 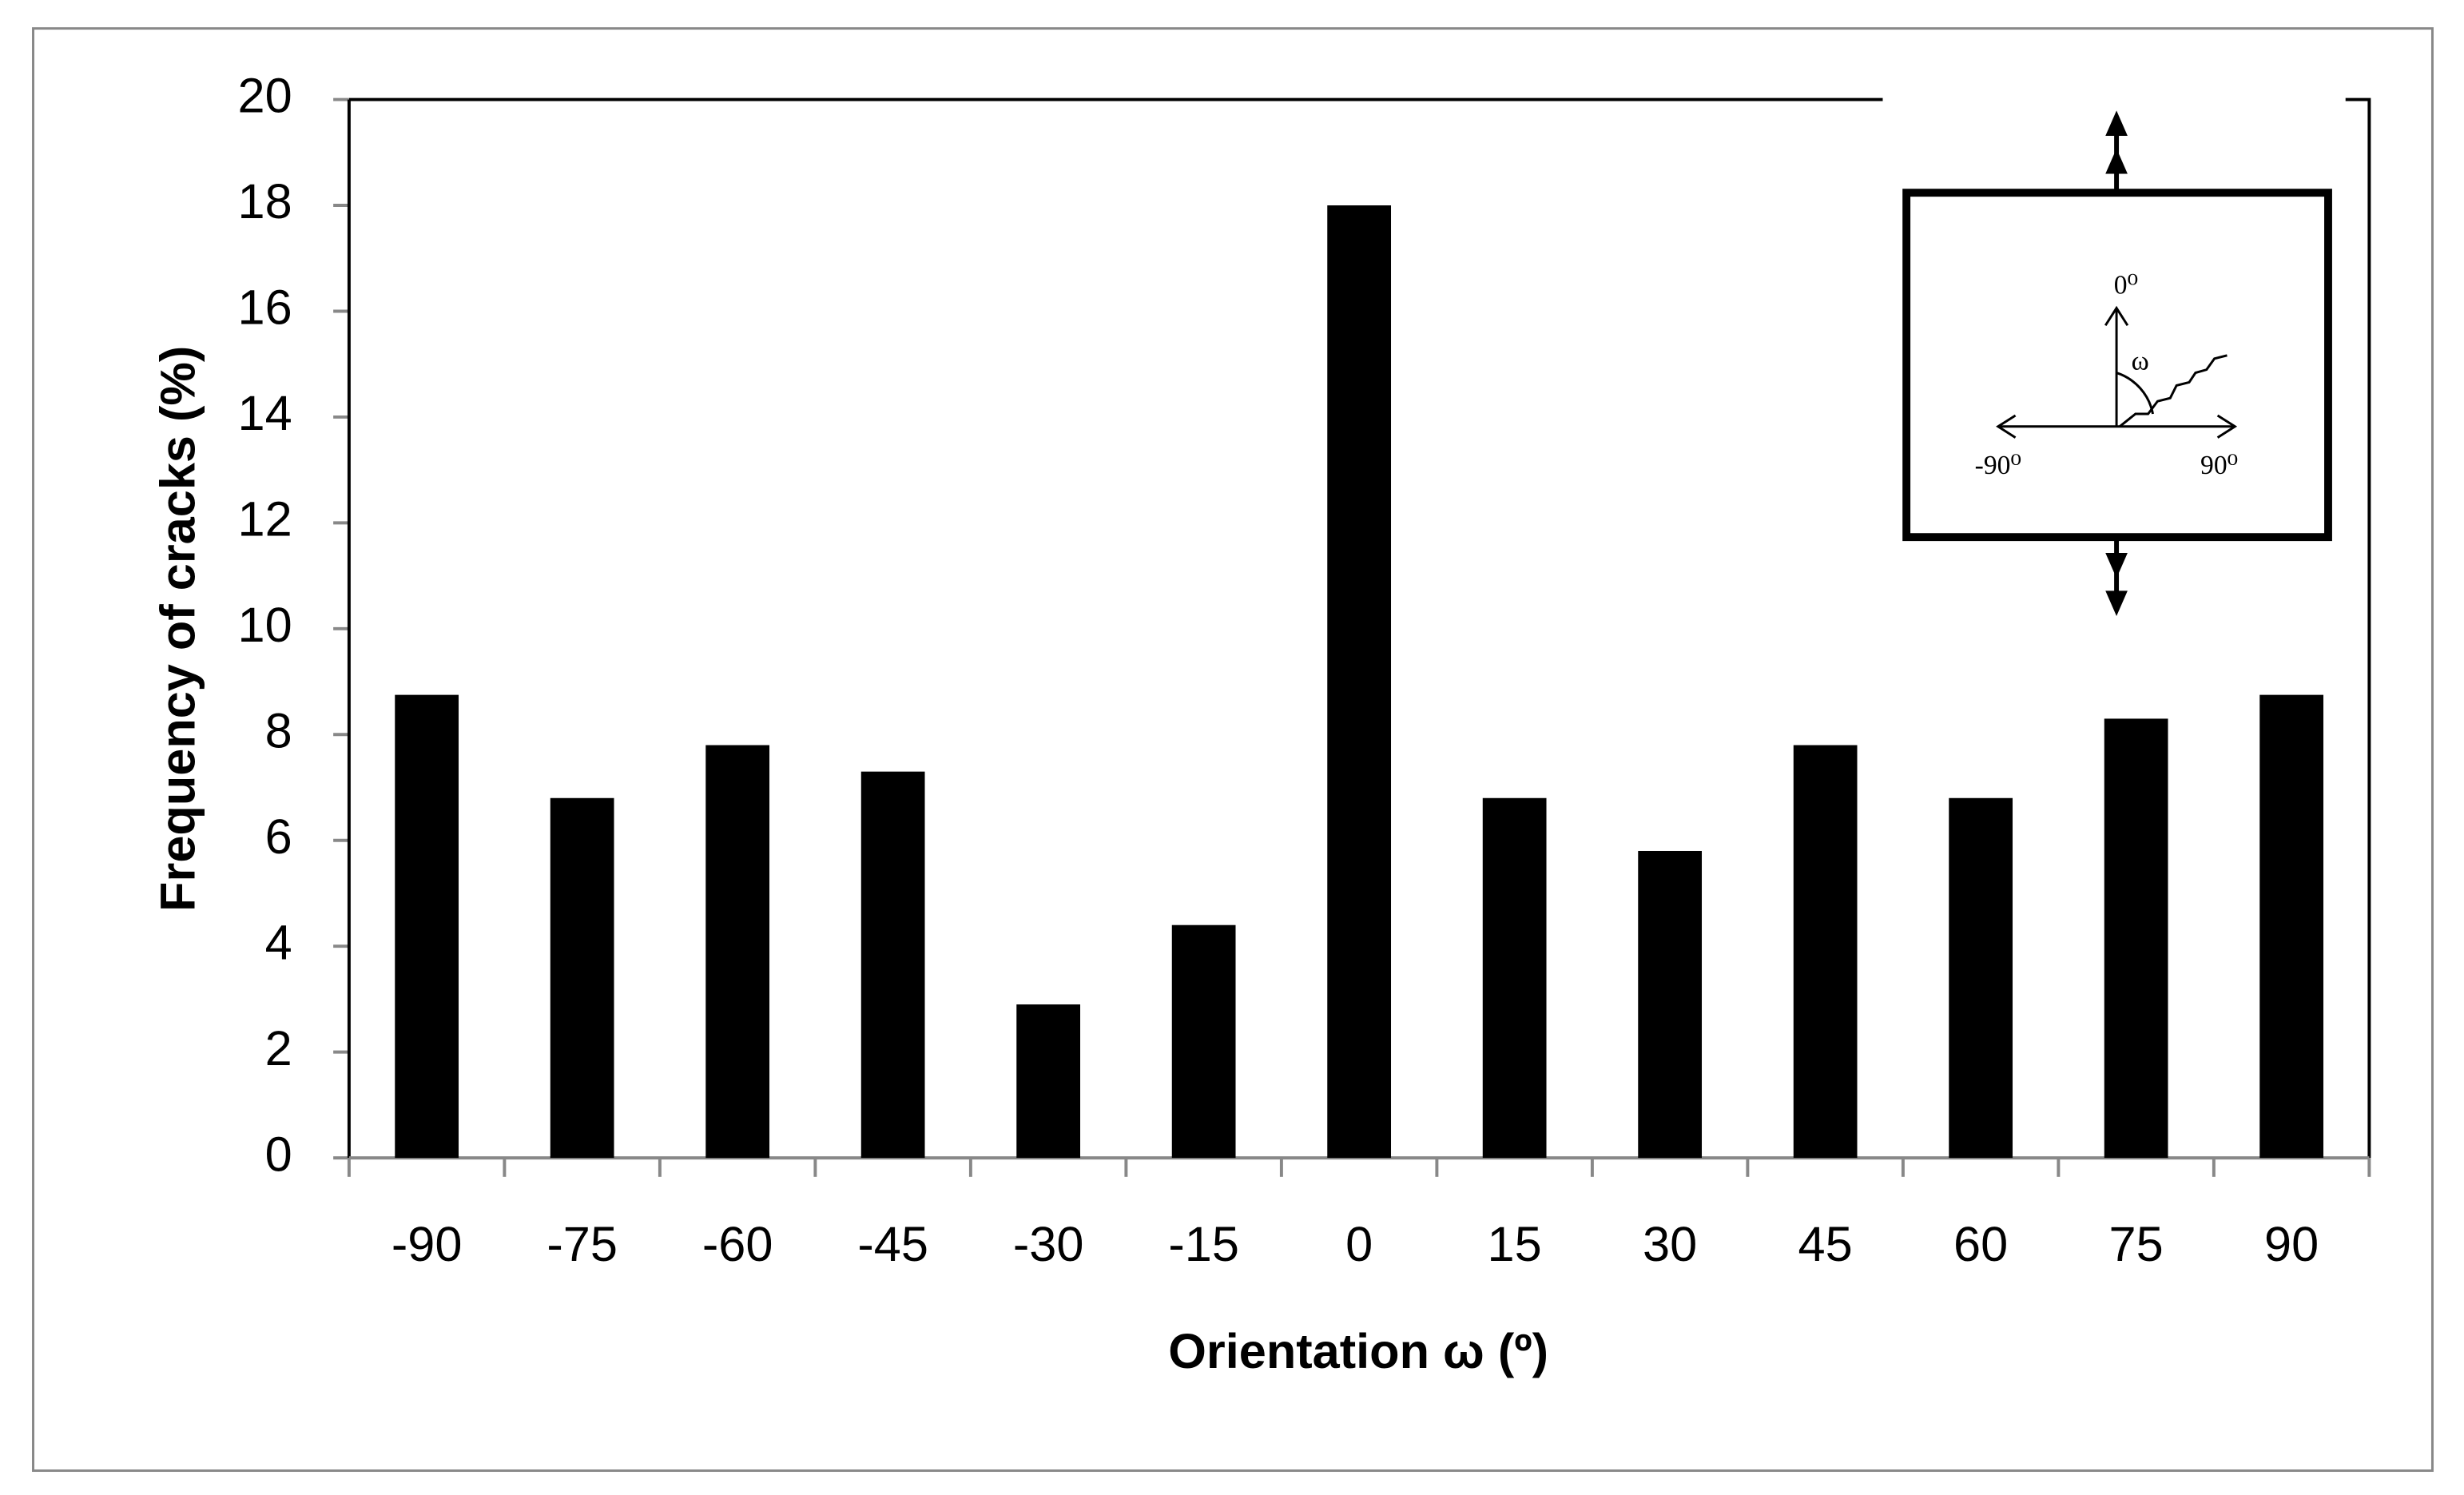 I want to click on x-tick-label: 0, so click(x=1359, y=1244).